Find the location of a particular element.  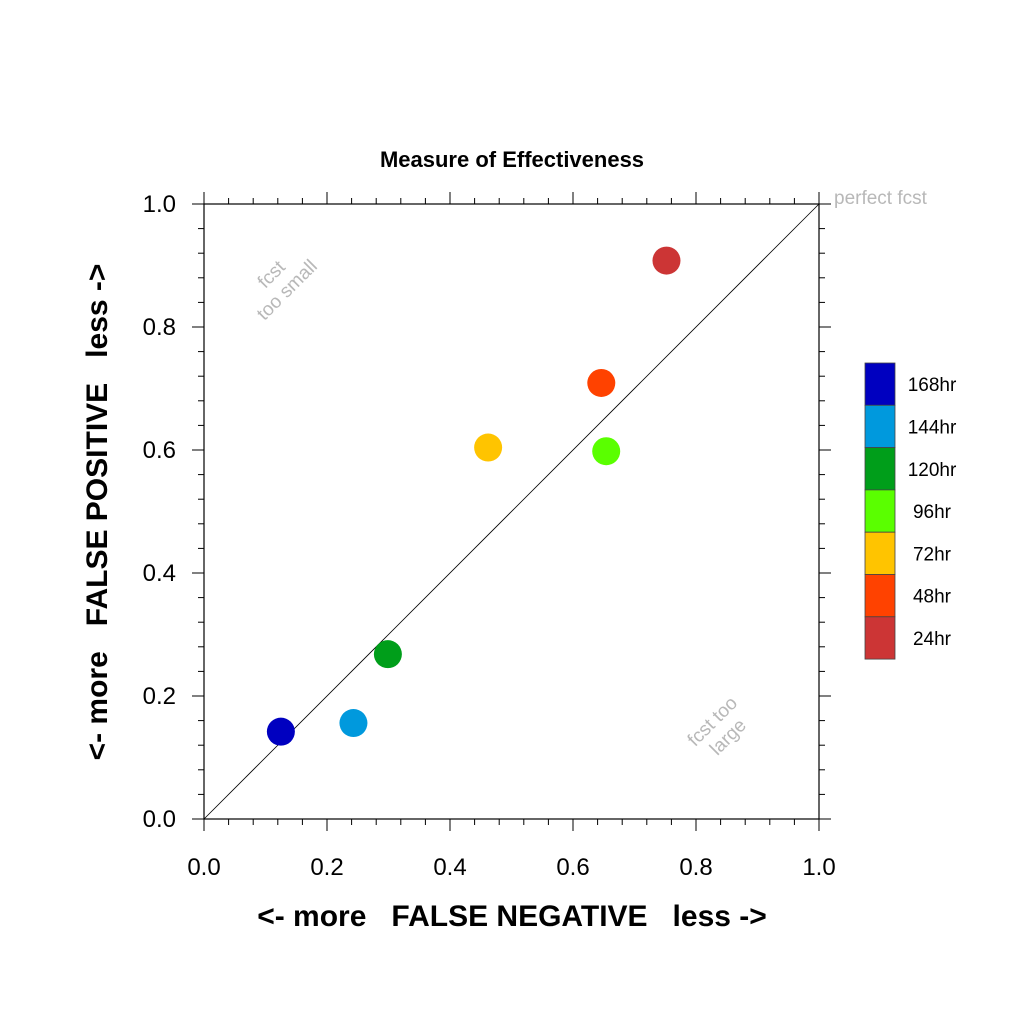

fcst-too-large-annotation: fcst too large is located at coordinates (717, 726).